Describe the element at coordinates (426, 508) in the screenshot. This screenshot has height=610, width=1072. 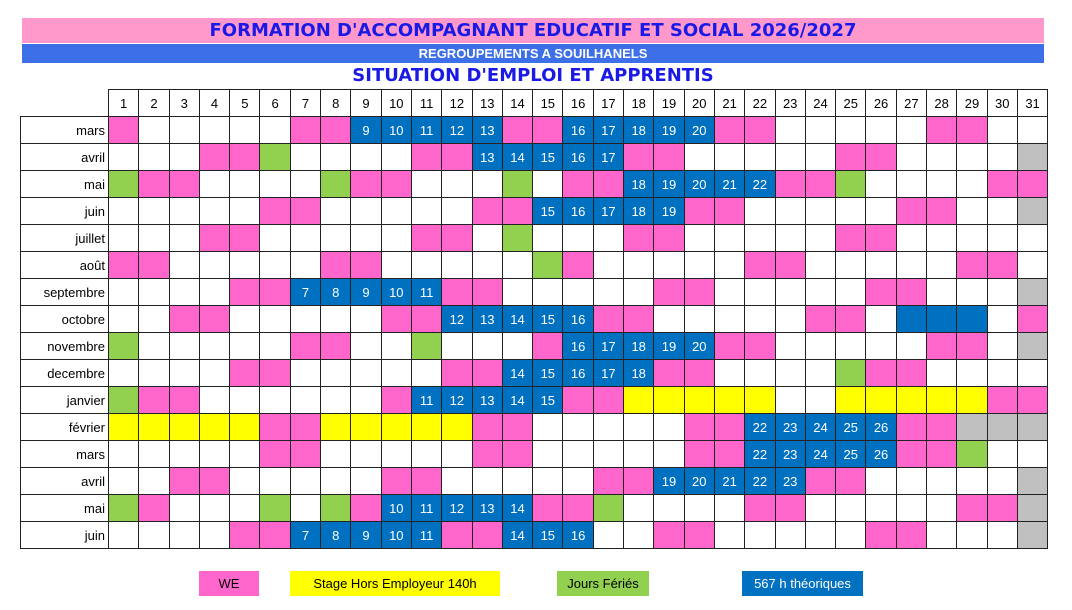
I see `day-cell: 11` at that location.